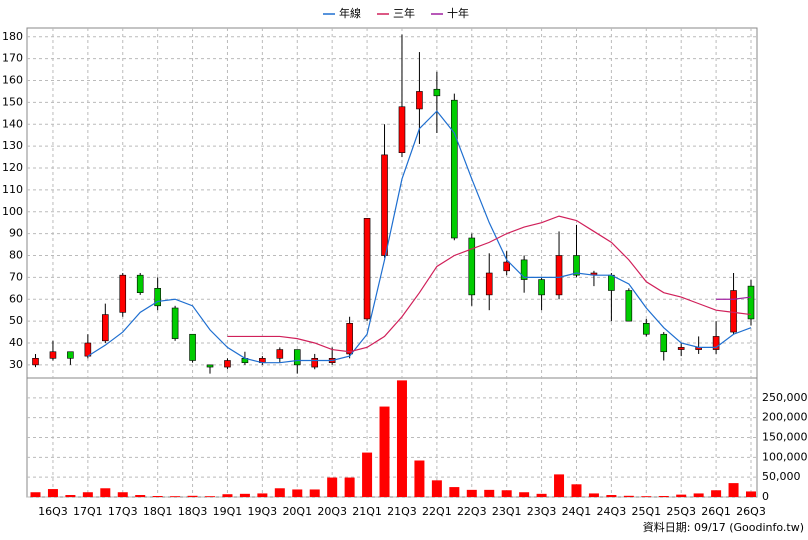  What do you see at coordinates (577, 511) in the screenshot?
I see `x-tick-label: 24Q1` at bounding box center [577, 511].